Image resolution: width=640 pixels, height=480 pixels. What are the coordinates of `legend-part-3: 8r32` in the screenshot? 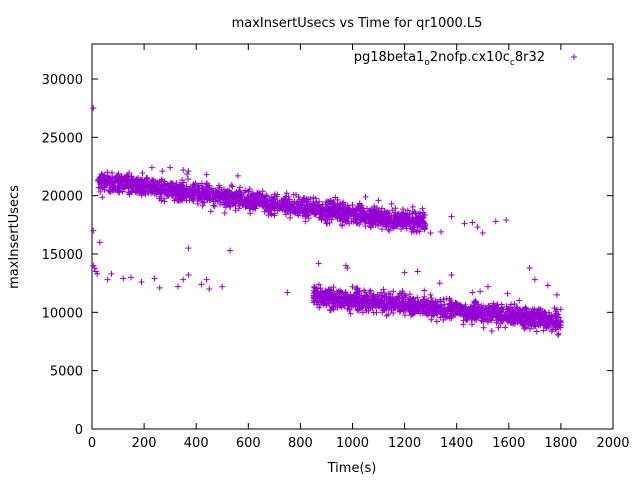 It's located at (530, 57).